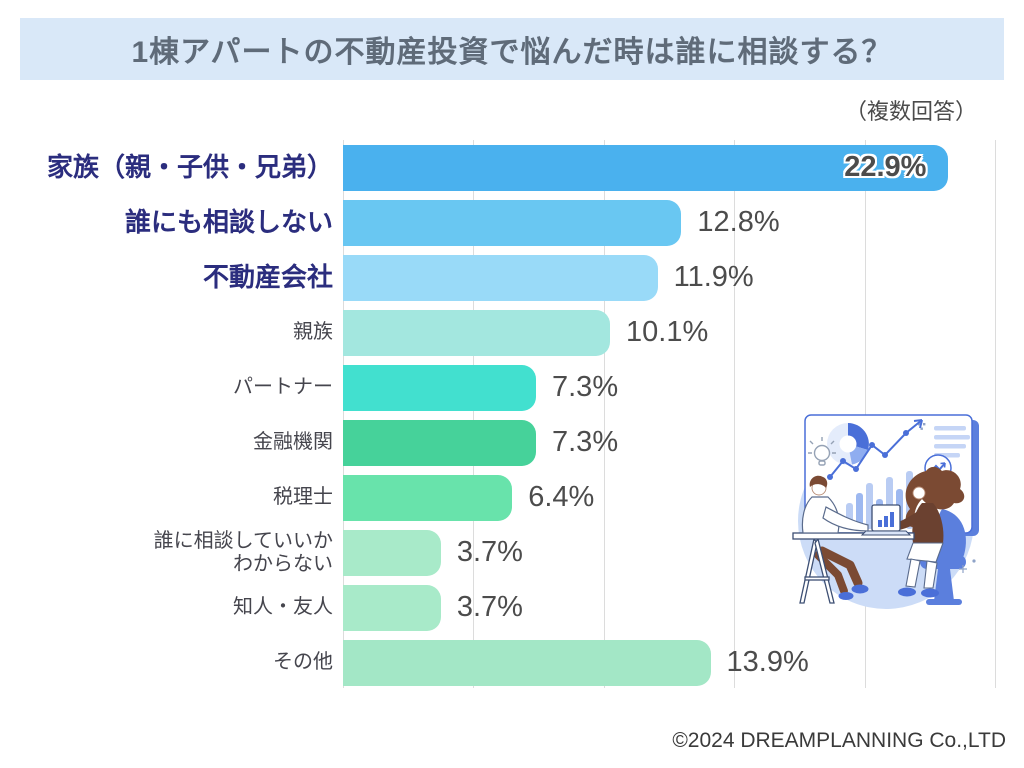 This screenshot has height=768, width=1024. I want to click on bar-track: 12.8%, so click(673, 222).